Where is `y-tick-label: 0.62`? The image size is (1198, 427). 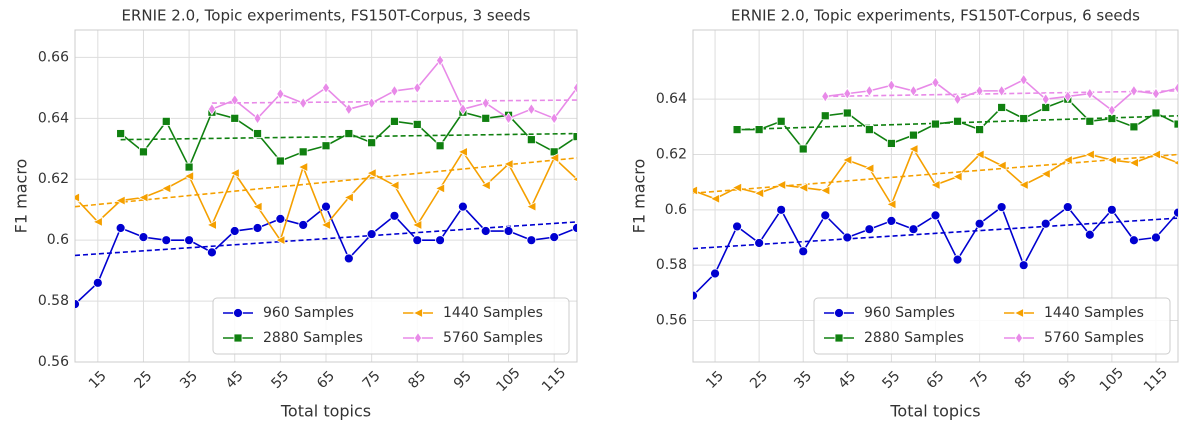 y-tick-label: 0.62 is located at coordinates (671, 155).